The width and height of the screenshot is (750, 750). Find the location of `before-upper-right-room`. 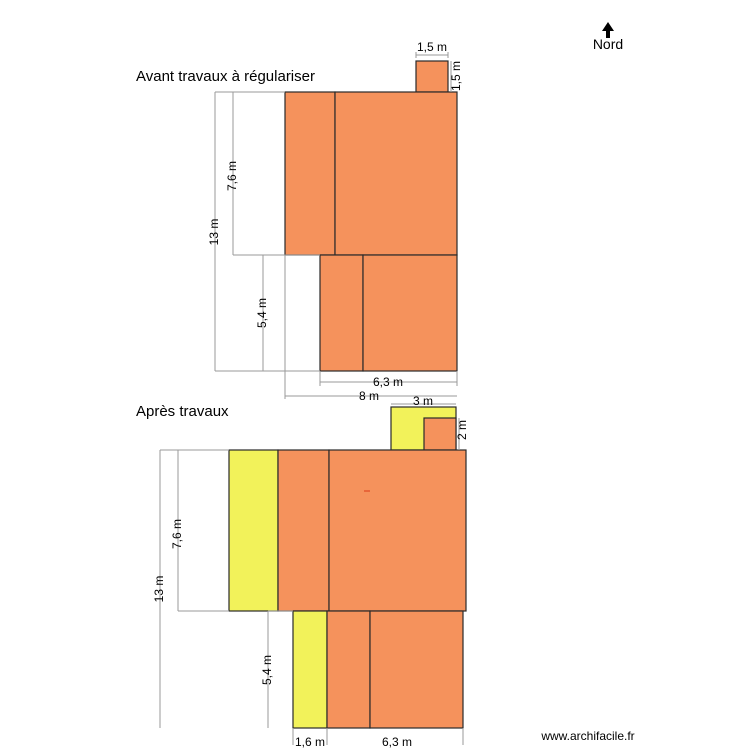

before-upper-right-room is located at coordinates (396, 173).